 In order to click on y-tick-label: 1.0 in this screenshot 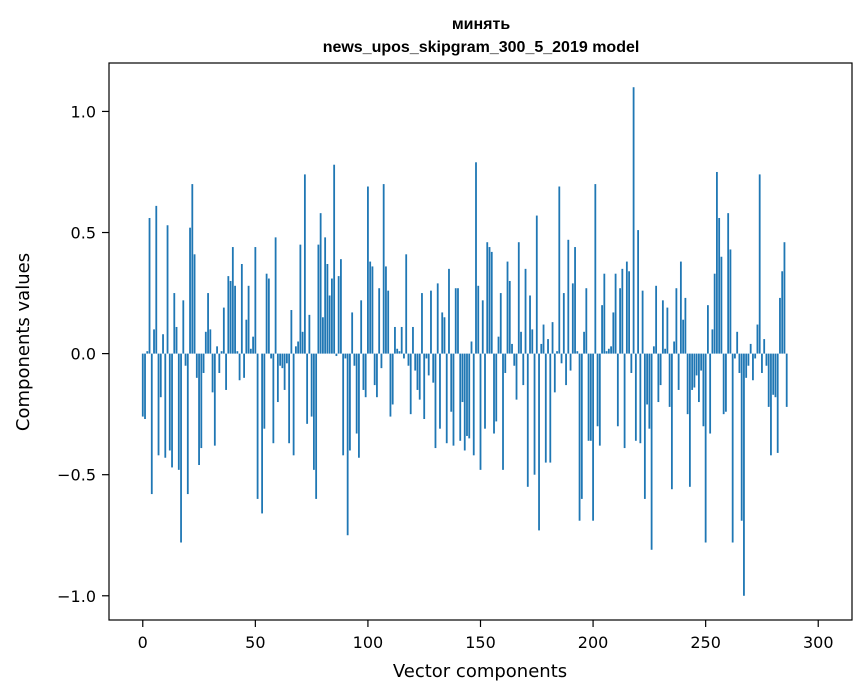, I will do `click(83, 111)`.